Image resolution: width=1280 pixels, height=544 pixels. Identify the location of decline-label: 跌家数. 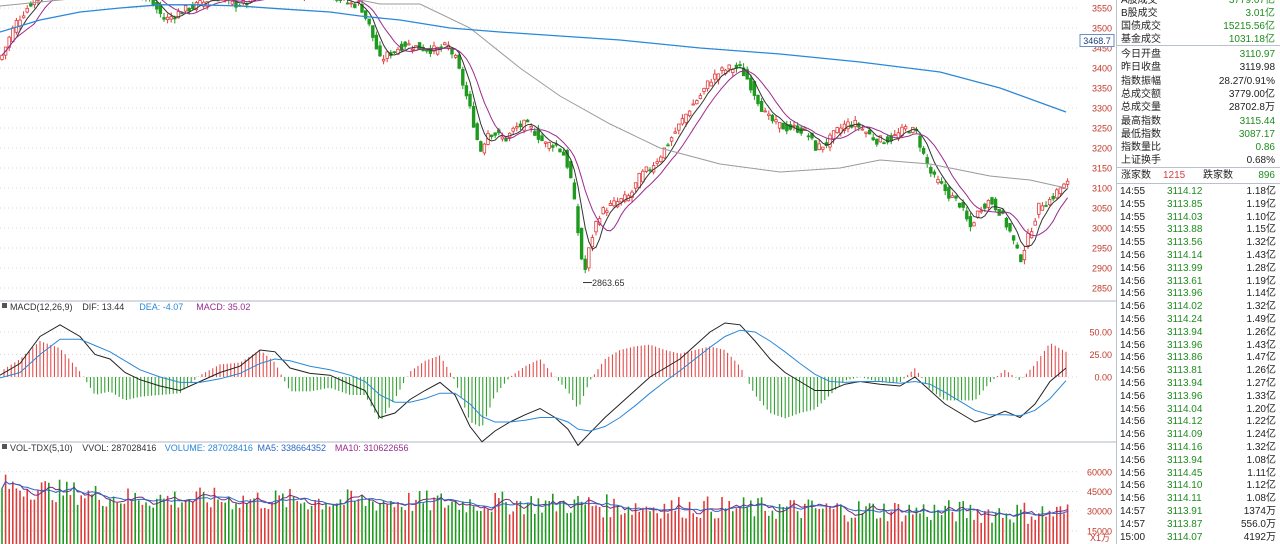
(1218, 175).